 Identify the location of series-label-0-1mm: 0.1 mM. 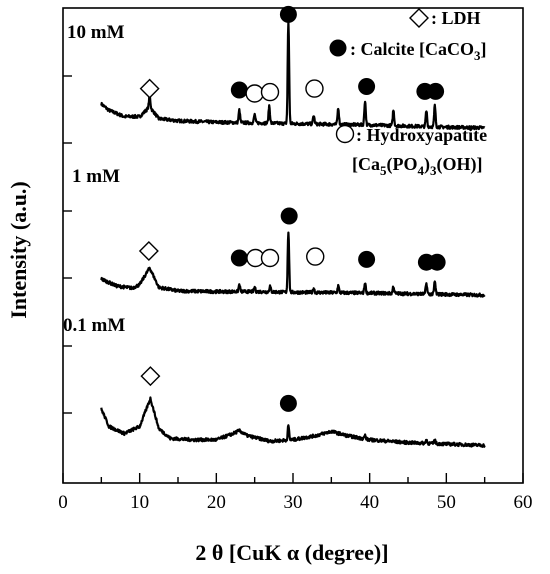
(94, 325).